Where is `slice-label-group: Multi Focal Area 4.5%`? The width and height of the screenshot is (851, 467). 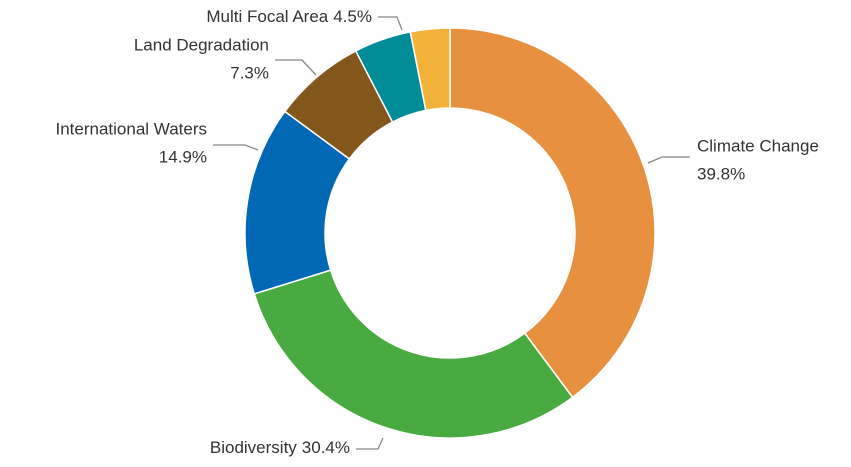 slice-label-group: Multi Focal Area 4.5% is located at coordinates (289, 16).